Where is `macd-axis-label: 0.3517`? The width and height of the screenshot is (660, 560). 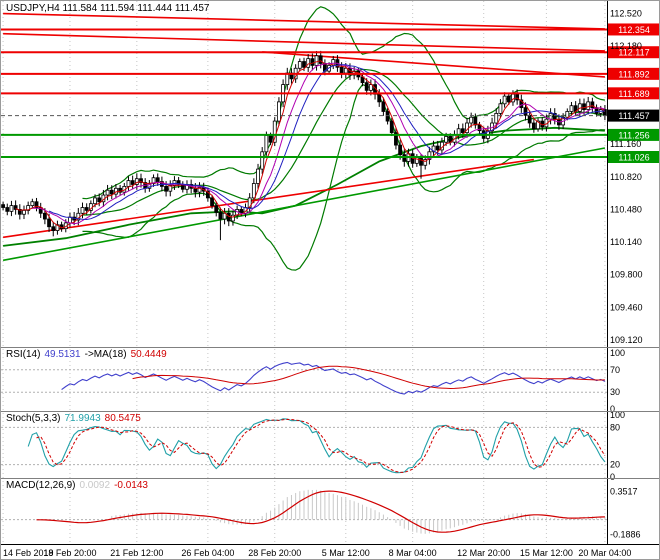 macd-axis-label: 0.3517 is located at coordinates (624, 491).